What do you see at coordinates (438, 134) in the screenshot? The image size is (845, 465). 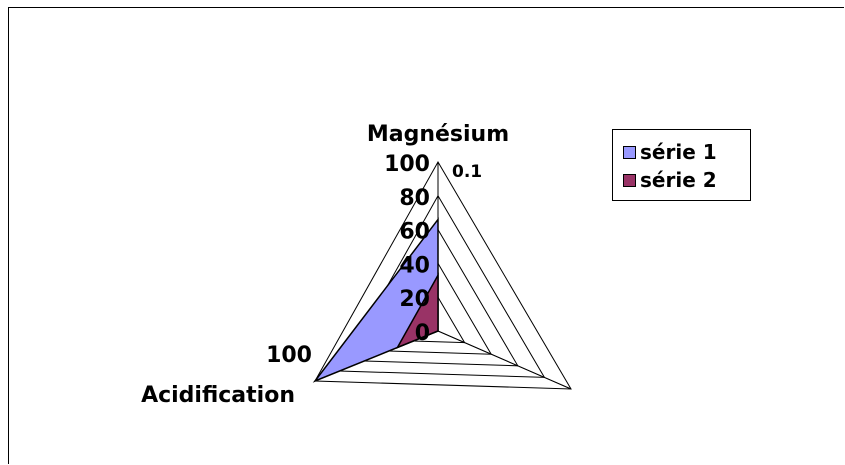 I see `axis-title-magnesium: Magnésium` at bounding box center [438, 134].